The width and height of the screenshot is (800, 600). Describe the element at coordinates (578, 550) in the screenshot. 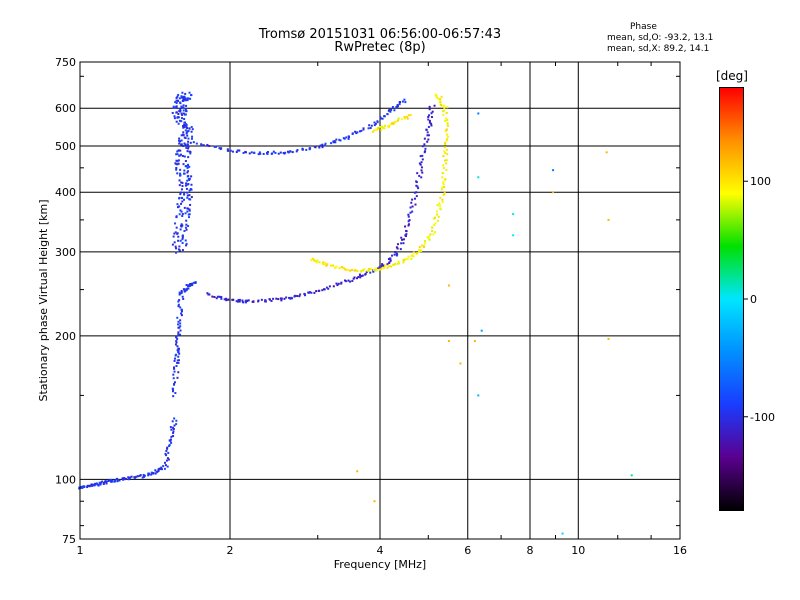

I see `x-tick-label: 10` at that location.